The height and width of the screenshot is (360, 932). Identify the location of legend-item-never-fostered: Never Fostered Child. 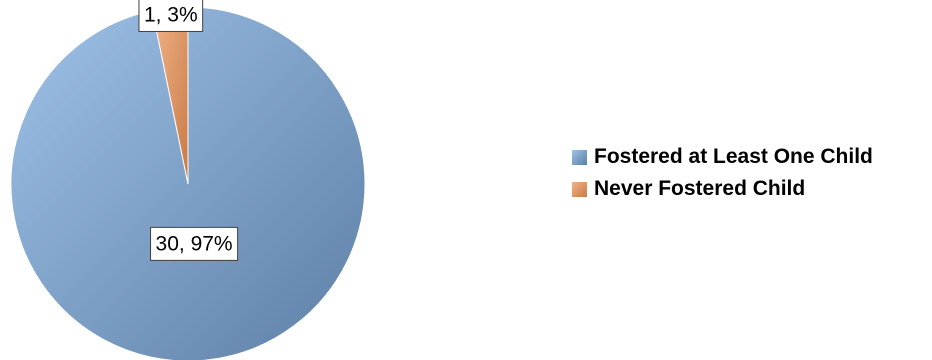
(722, 189).